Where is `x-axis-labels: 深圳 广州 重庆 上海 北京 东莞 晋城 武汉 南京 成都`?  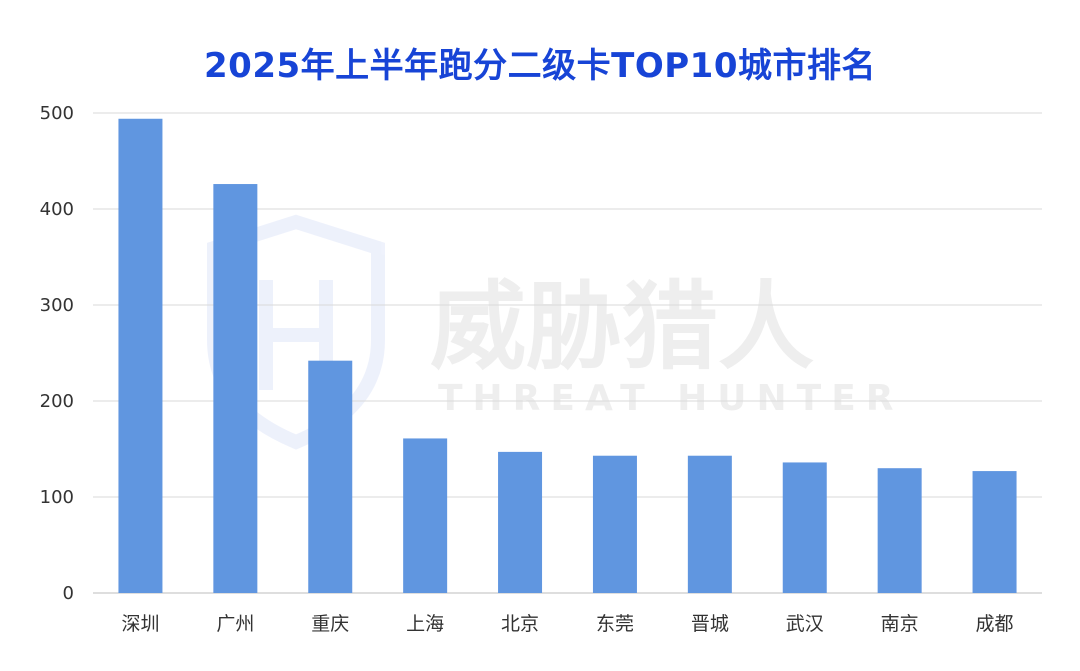 x-axis-labels: 深圳 广州 重庆 上海 北京 东莞 晋城 武汉 南京 成都 is located at coordinates (567, 624).